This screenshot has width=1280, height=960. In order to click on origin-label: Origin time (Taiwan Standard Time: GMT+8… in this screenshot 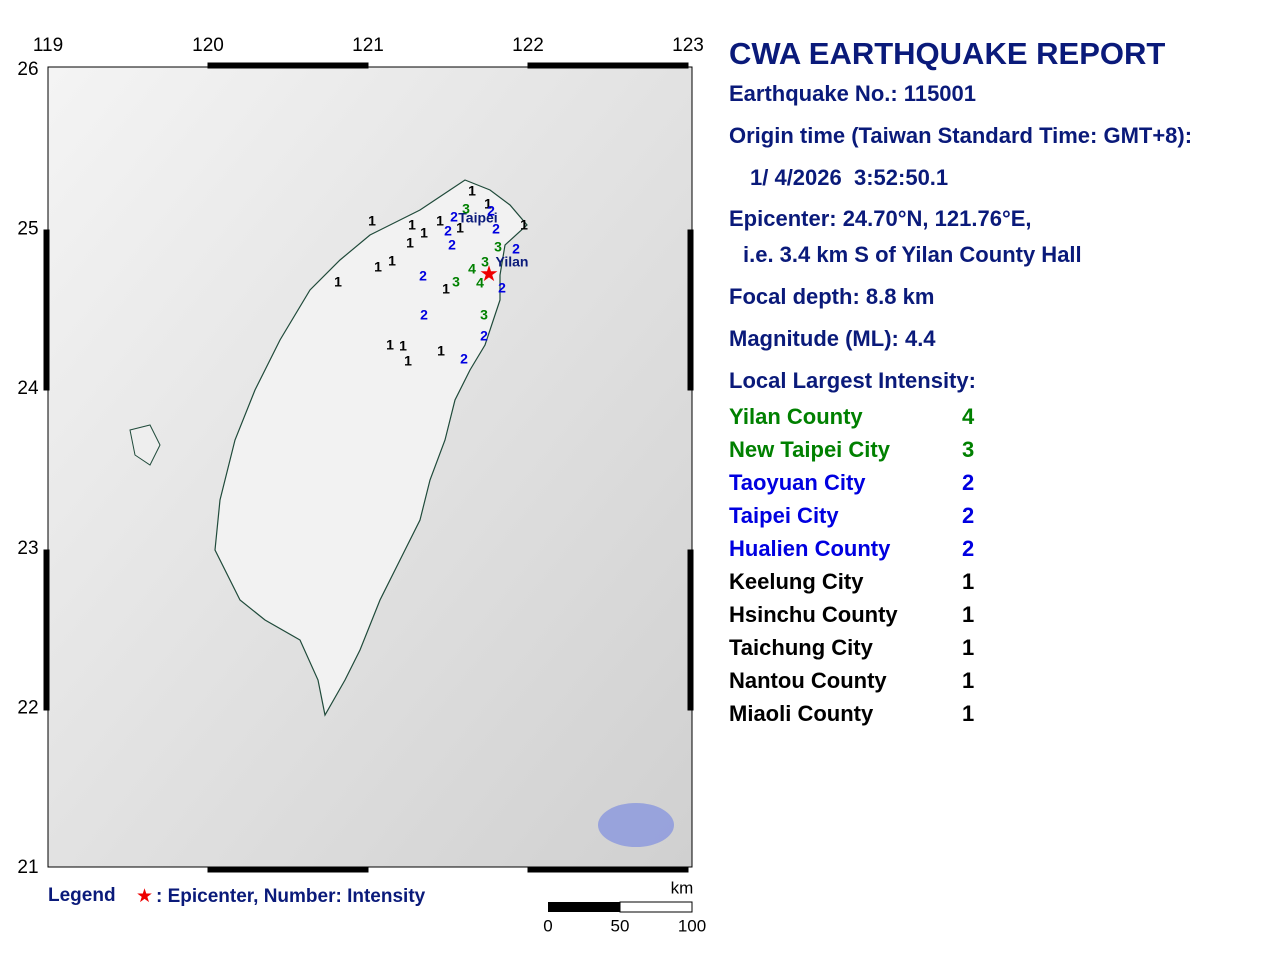, I will do `click(960, 135)`.